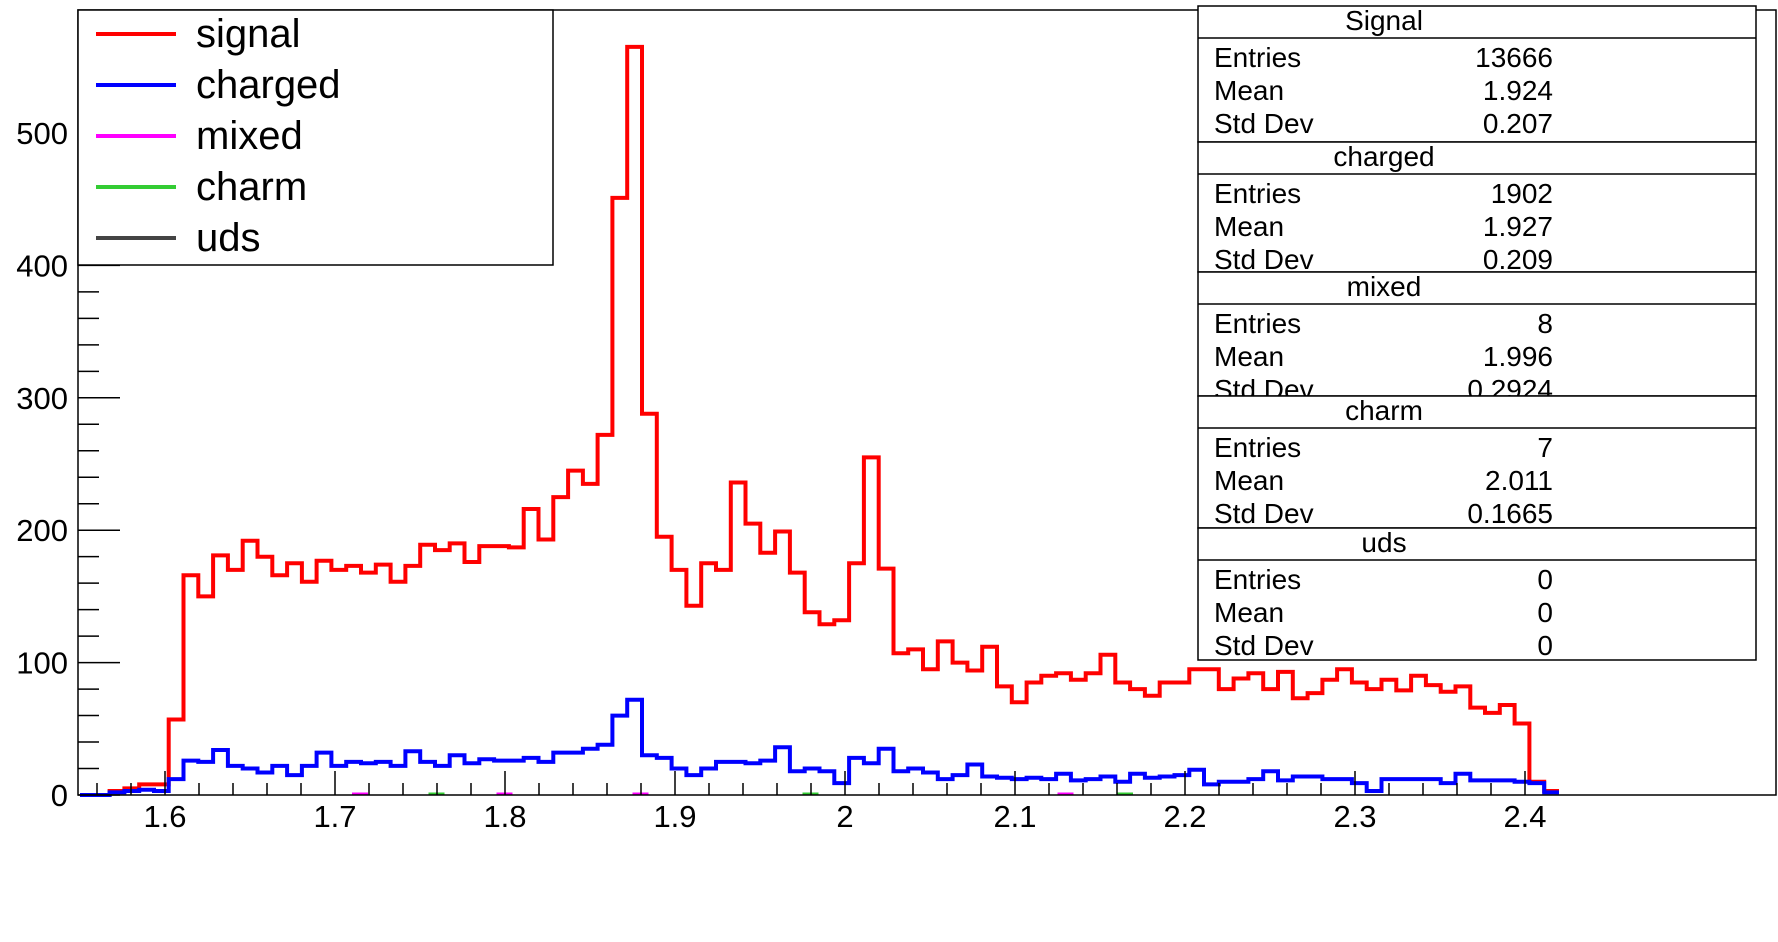 Image resolution: width=1778 pixels, height=942 pixels. What do you see at coordinates (1383, 156) in the screenshot?
I see `stats-title: charged` at bounding box center [1383, 156].